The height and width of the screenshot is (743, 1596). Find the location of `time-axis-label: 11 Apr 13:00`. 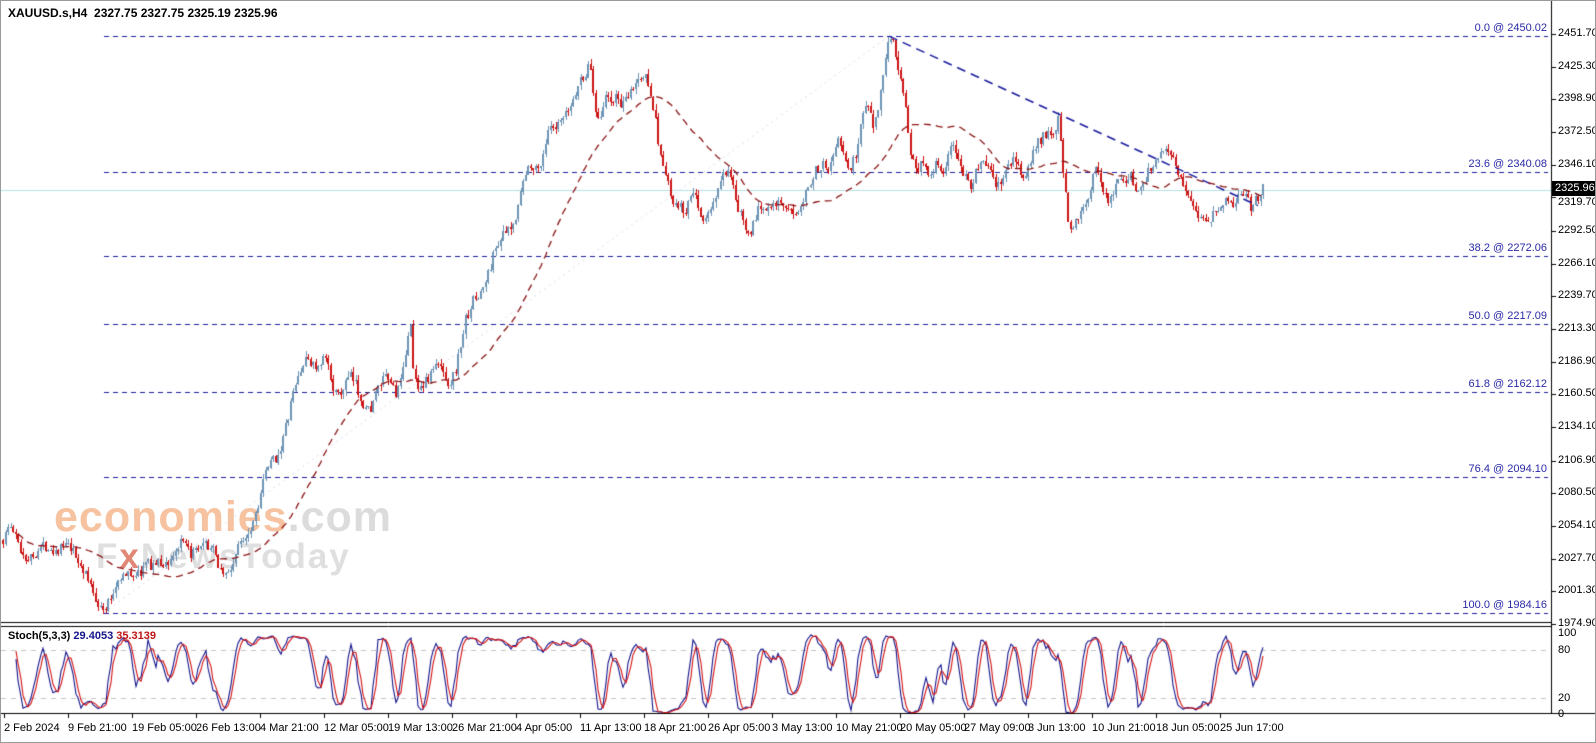

time-axis-label: 11 Apr 13:00 is located at coordinates (611, 728).